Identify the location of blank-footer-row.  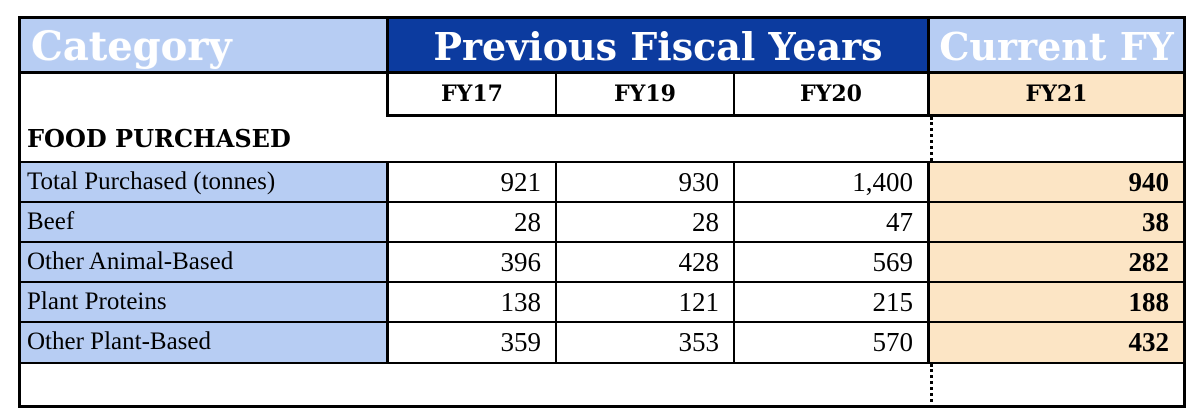
(475, 386).